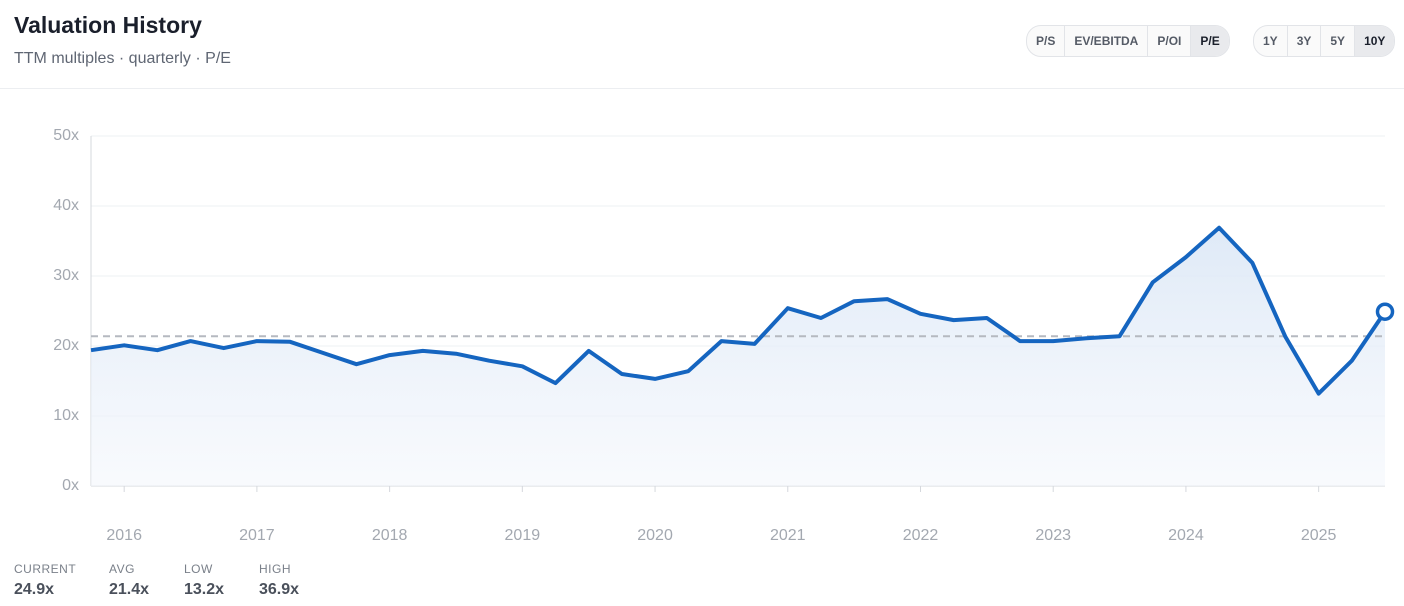 Image resolution: width=1404 pixels, height=606 pixels. Describe the element at coordinates (788, 535) in the screenshot. I see `x-tick-label: 2021` at that location.